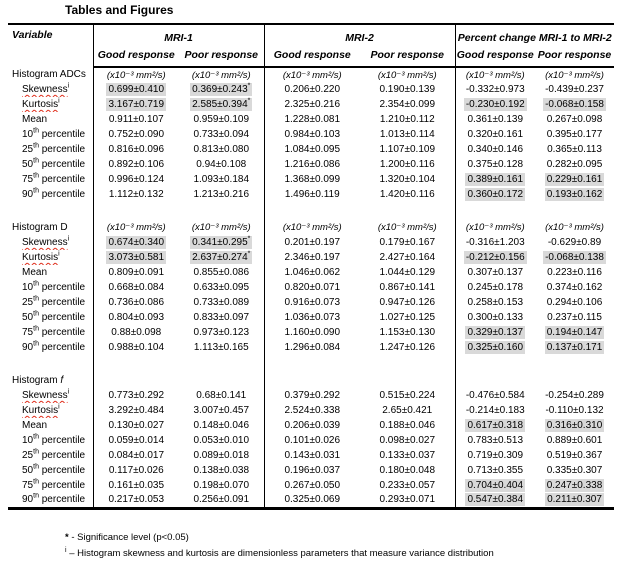 This screenshot has width=620, height=562. I want to click on data-cell: 0.329±0.137, so click(494, 332).